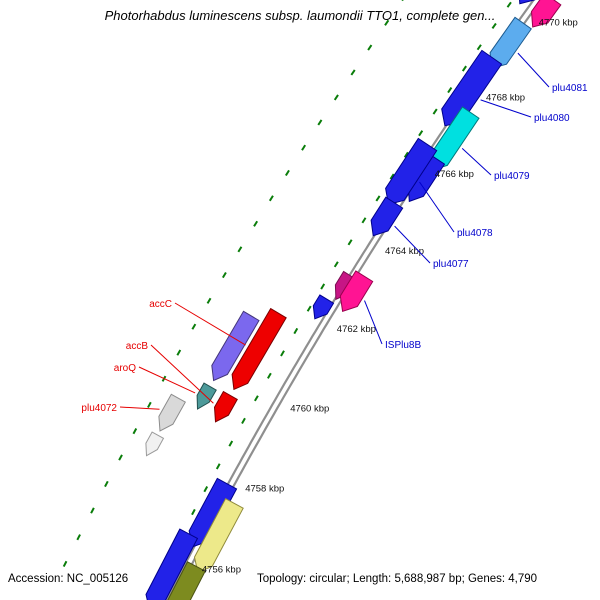 The image size is (600, 600). Describe the element at coordinates (185, 580) in the screenshot. I see `gene-bot-olive` at that location.